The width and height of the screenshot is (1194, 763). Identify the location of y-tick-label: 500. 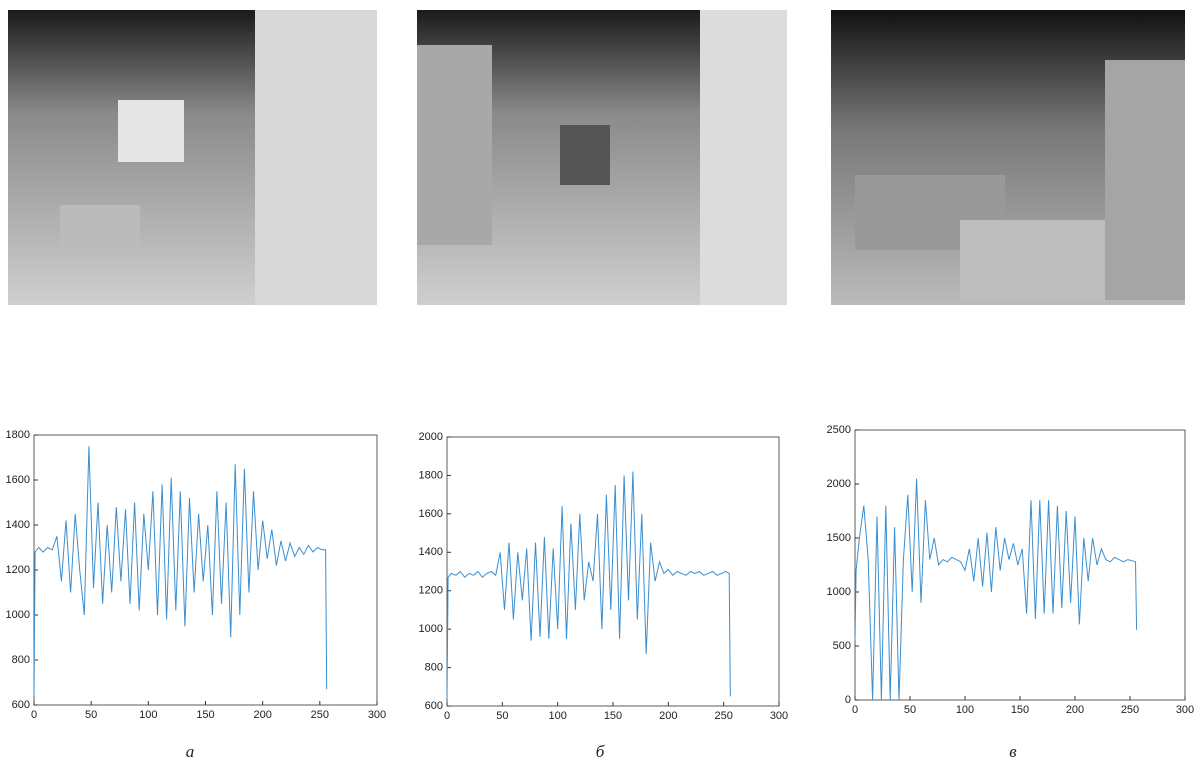
(842, 646).